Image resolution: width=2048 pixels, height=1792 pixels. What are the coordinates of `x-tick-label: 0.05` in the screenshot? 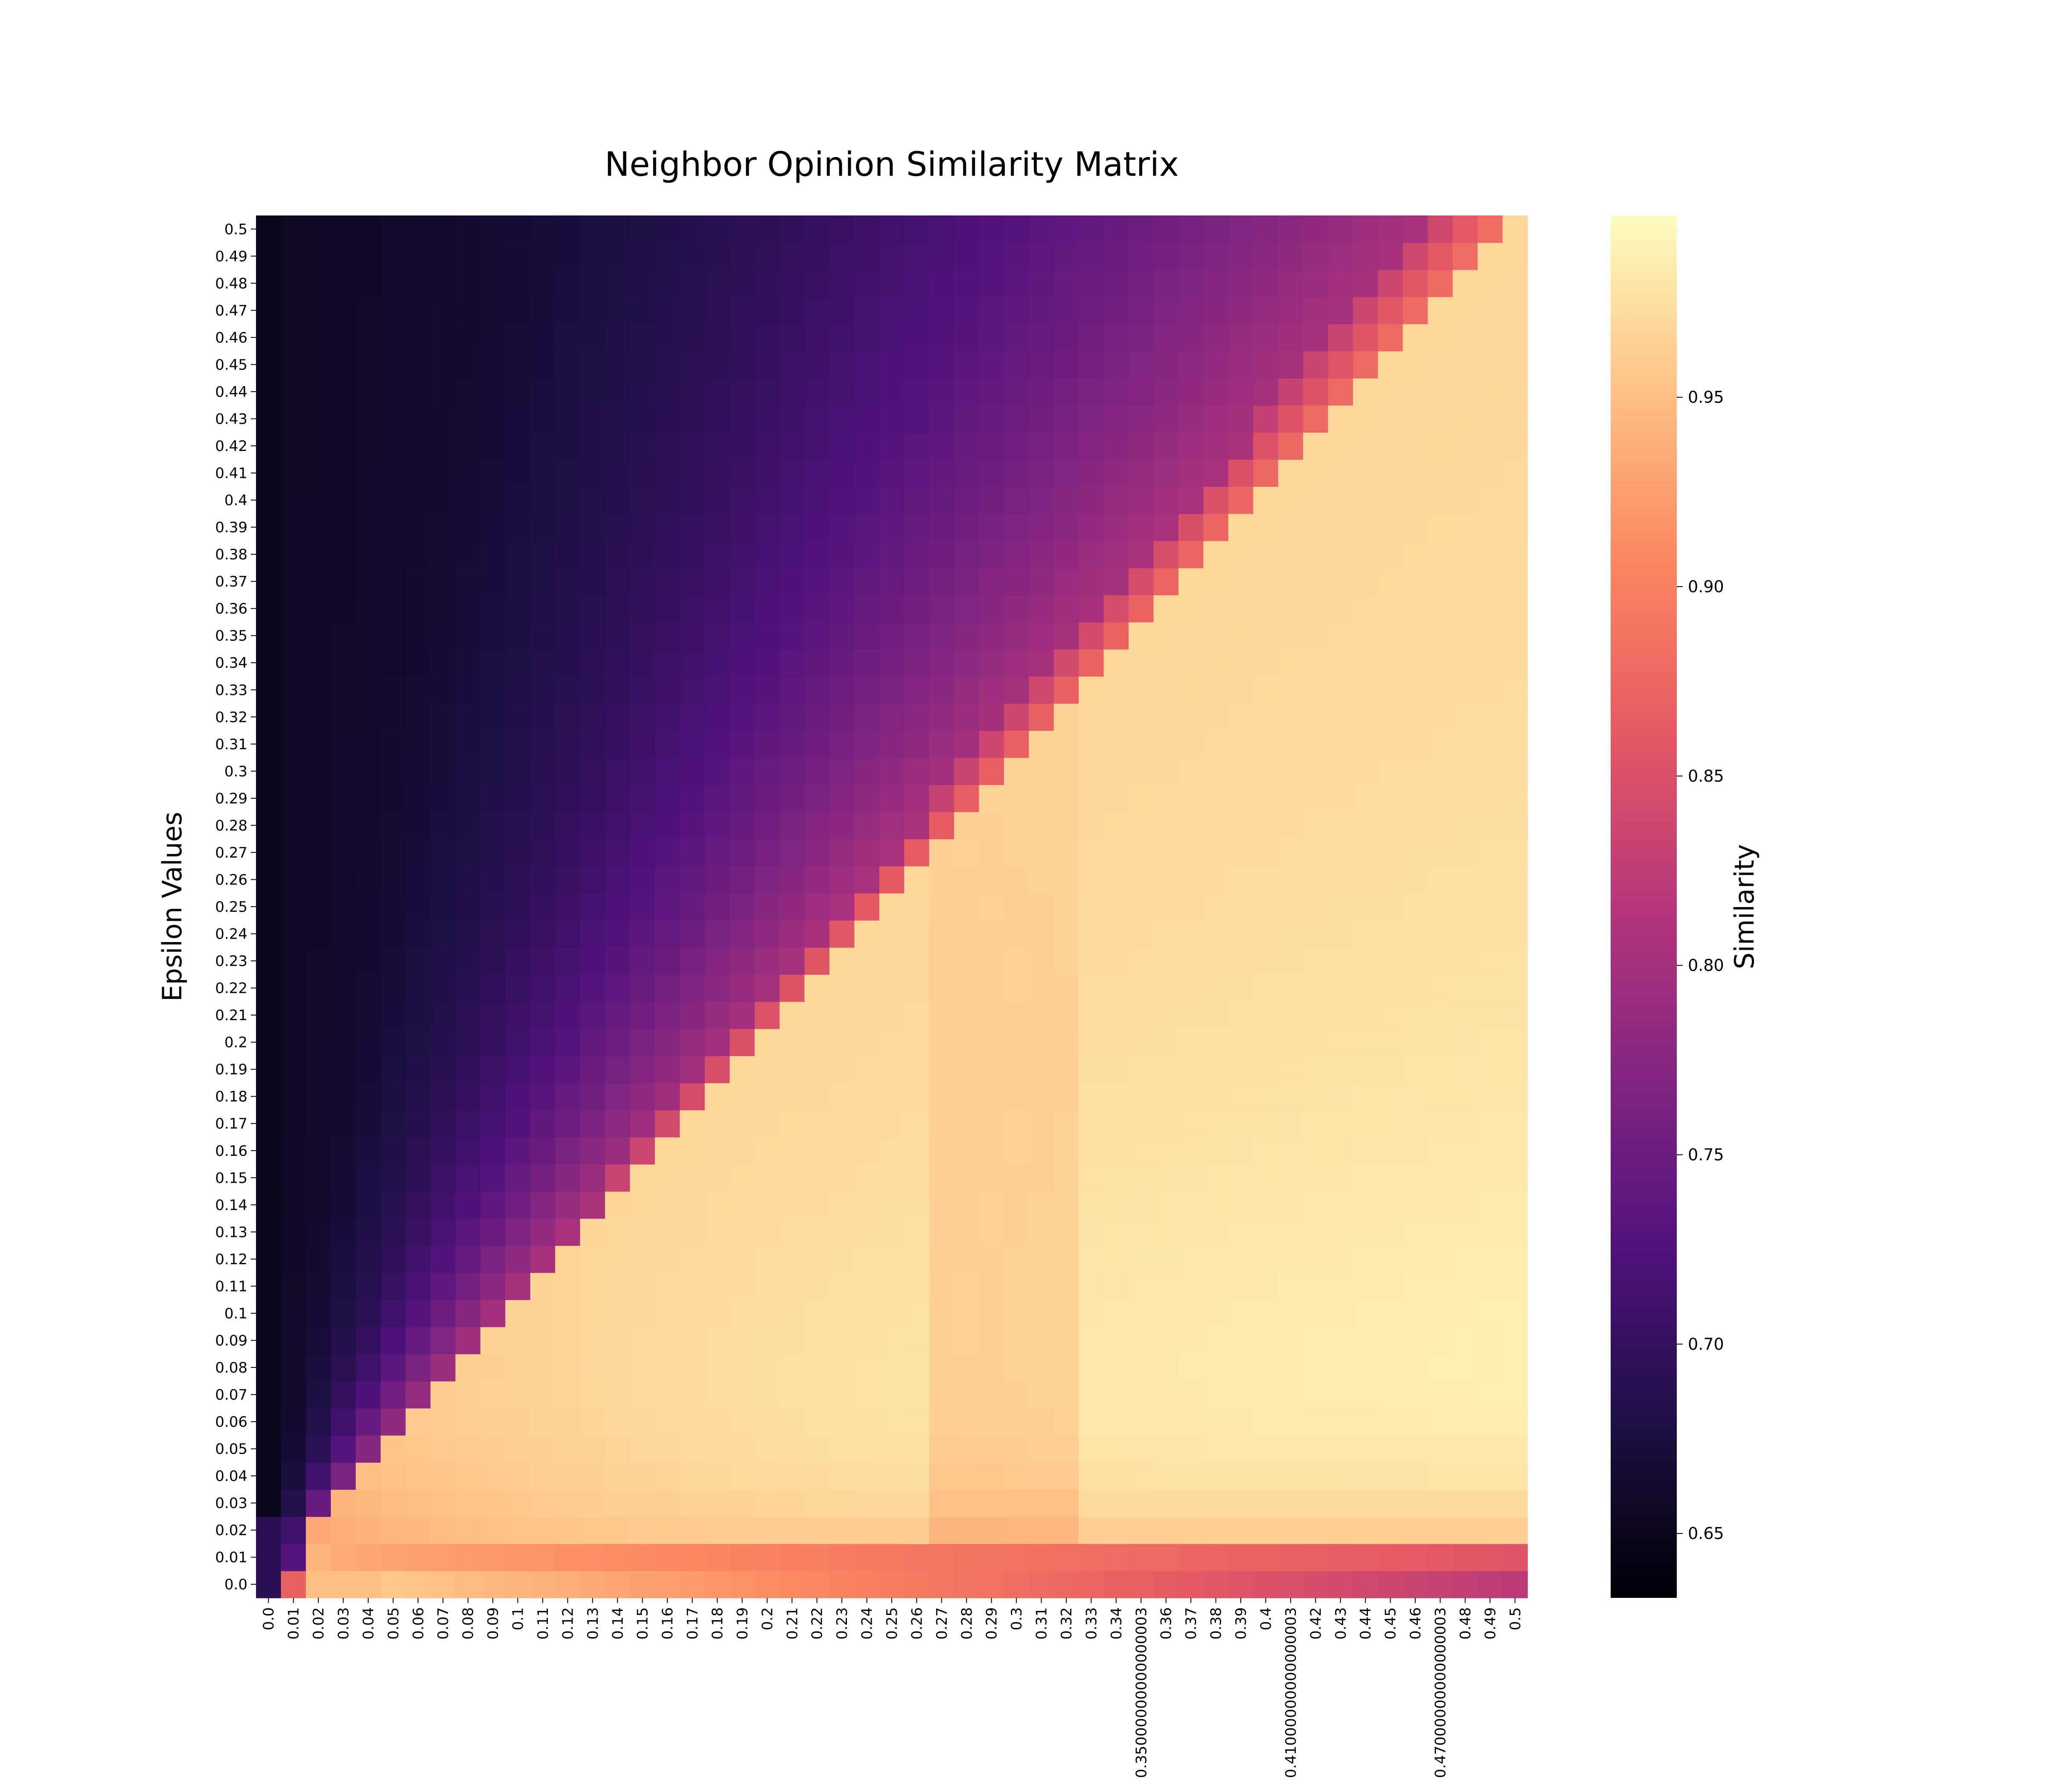 It's located at (393, 1623).